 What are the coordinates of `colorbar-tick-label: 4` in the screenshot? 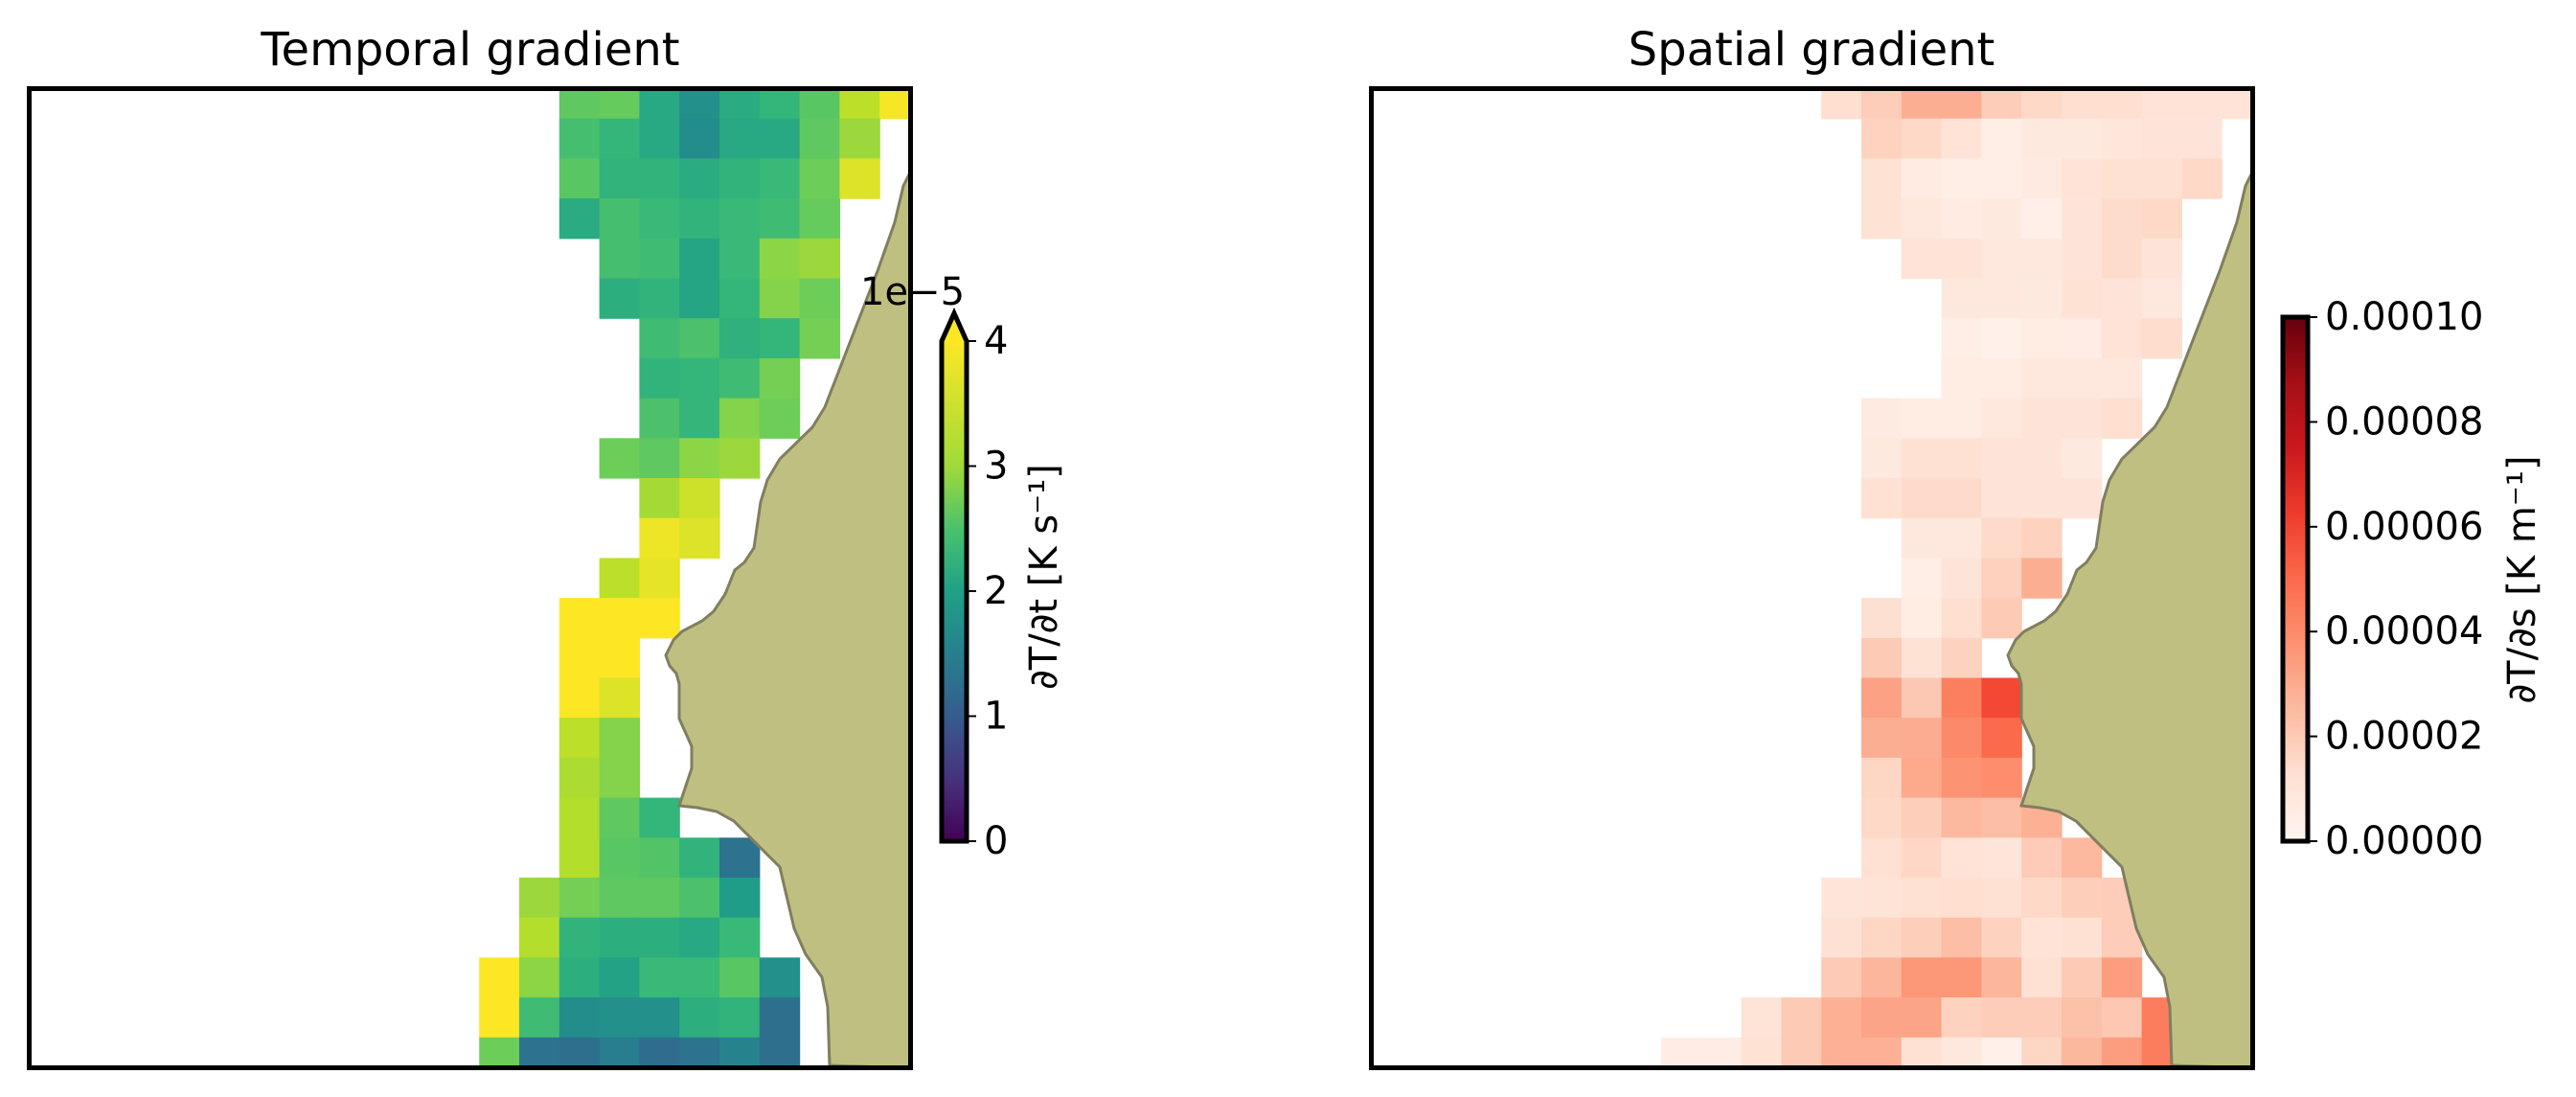 It's located at (996, 341).